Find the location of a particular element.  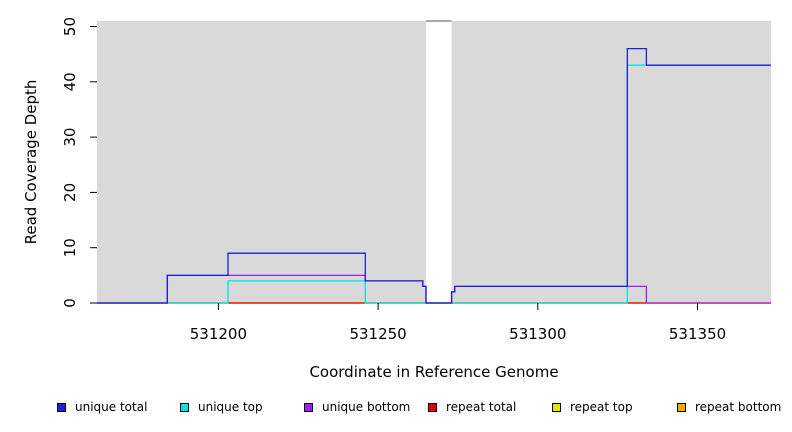

legend-label: unique bottom is located at coordinates (366, 407).